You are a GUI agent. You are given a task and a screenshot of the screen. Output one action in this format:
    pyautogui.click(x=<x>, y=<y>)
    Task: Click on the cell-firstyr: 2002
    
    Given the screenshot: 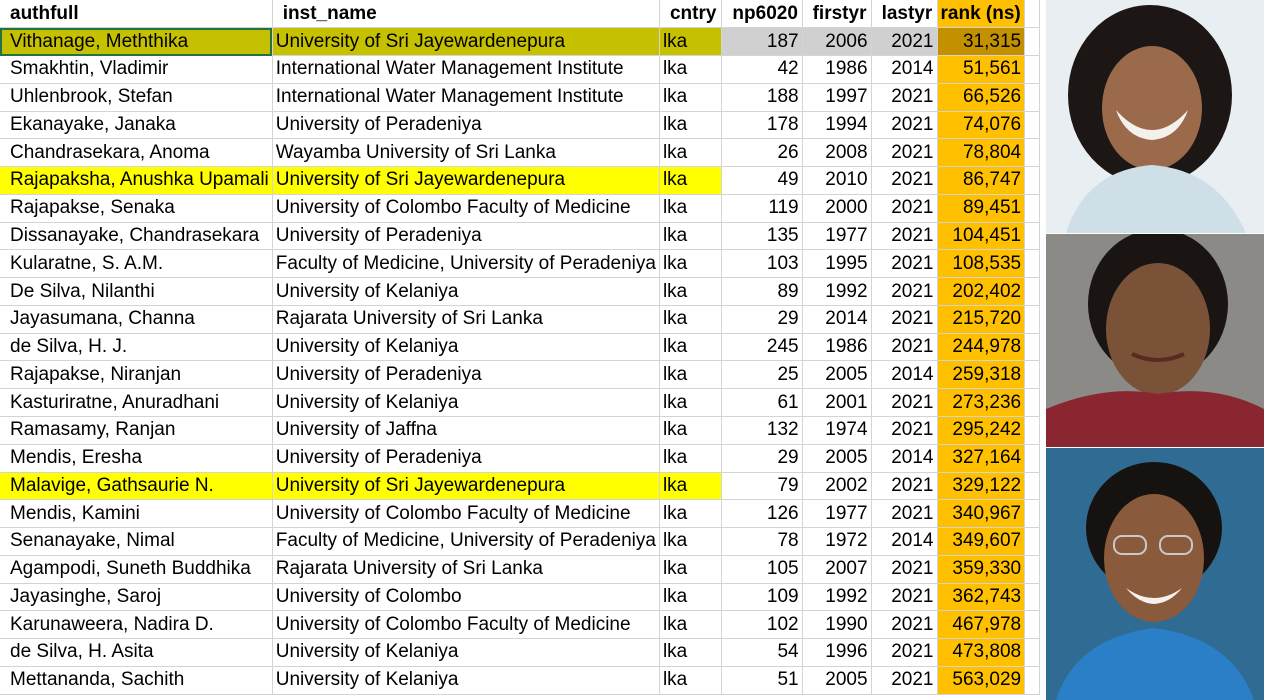 What is the action you would take?
    pyautogui.click(x=837, y=486)
    